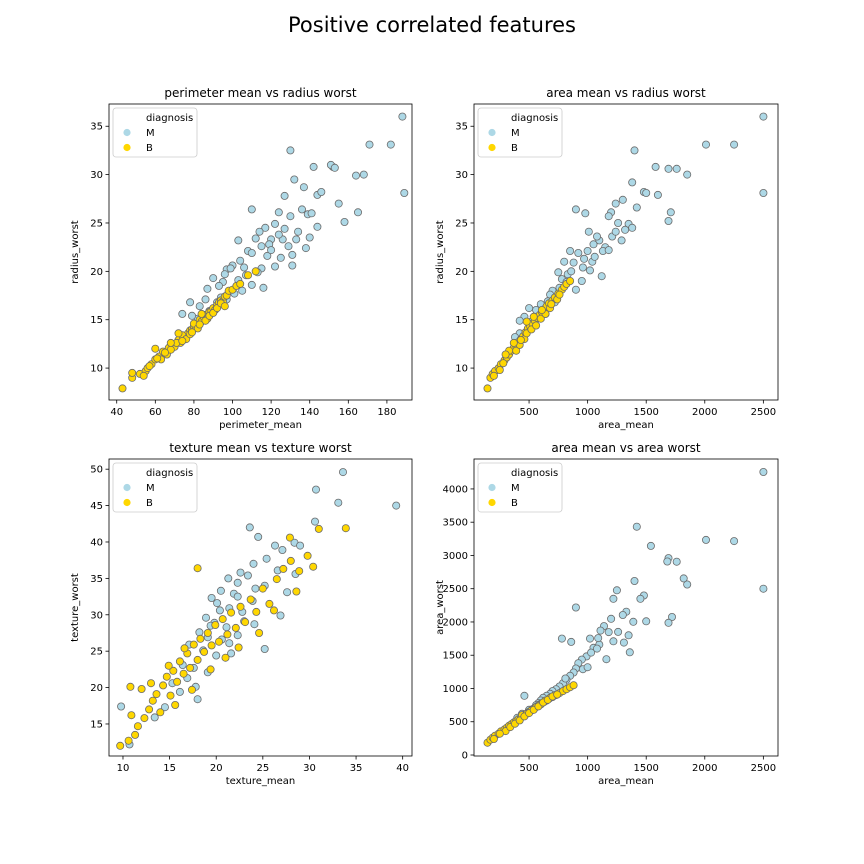 Image resolution: width=864 pixels, height=864 pixels. What do you see at coordinates (127, 487) in the screenshot?
I see `legend-marker-M` at bounding box center [127, 487].